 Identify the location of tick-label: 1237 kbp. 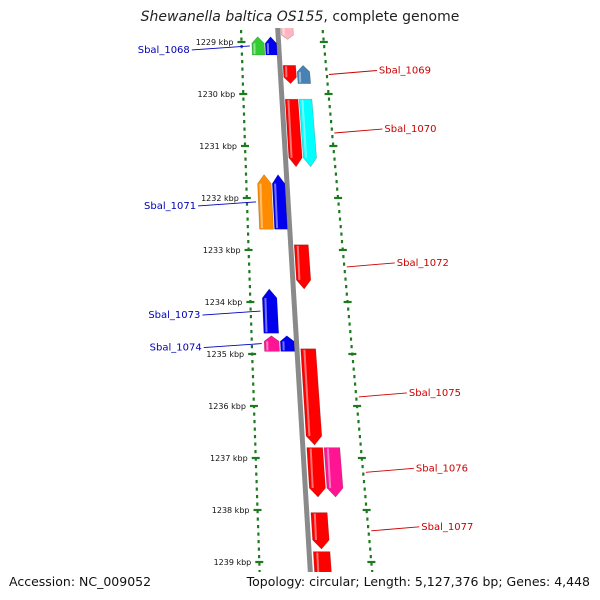
(229, 458).